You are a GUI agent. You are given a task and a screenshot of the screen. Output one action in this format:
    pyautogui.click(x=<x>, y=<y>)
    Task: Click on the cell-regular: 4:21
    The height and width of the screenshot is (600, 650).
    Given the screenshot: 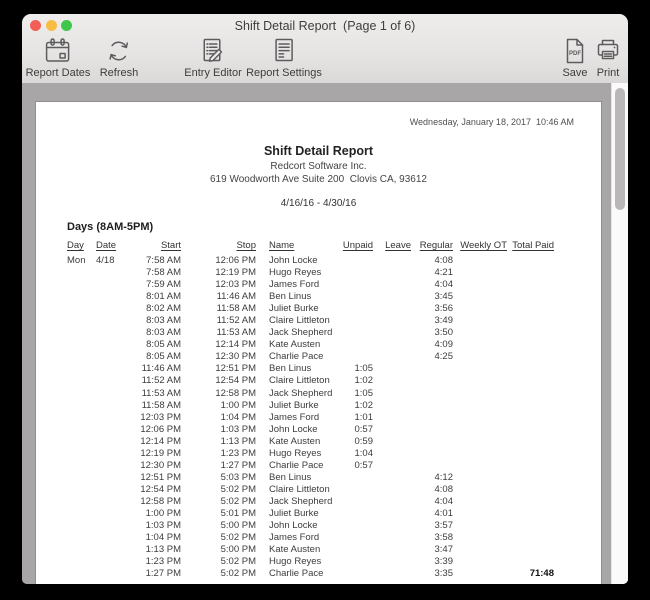 What is the action you would take?
    pyautogui.click(x=444, y=273)
    